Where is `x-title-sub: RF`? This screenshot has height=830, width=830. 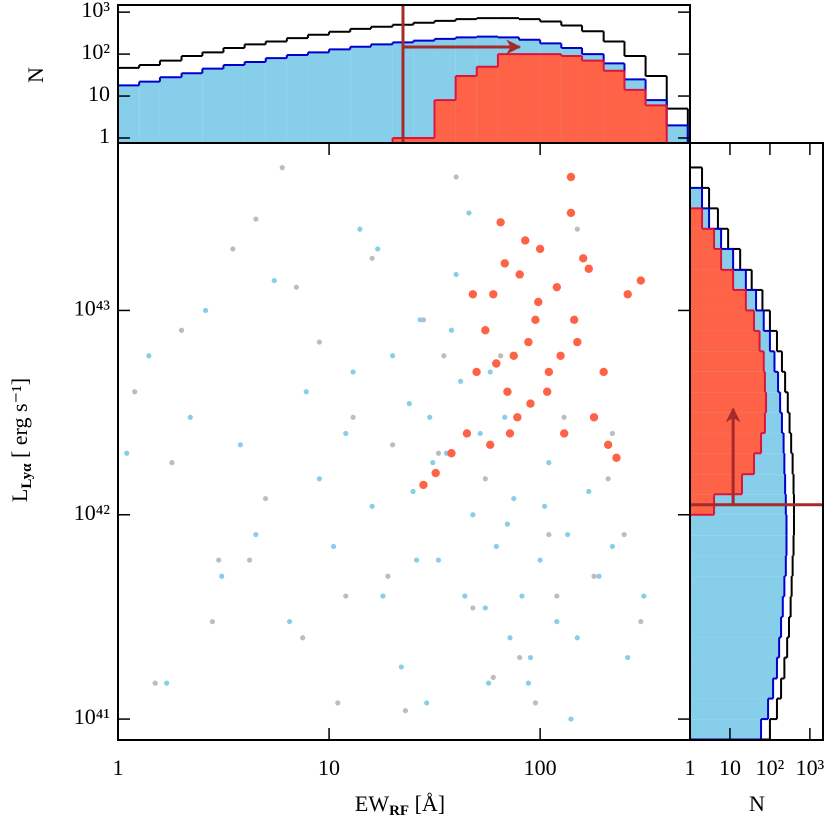 x-title-sub: RF is located at coordinates (399, 811).